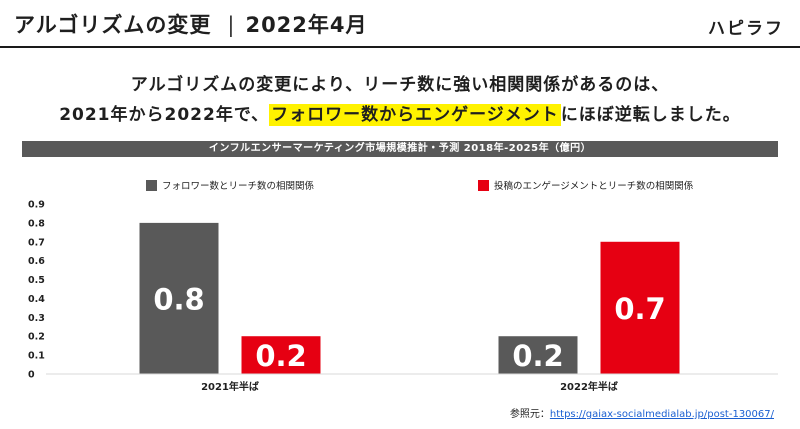  I want to click on title-underline, so click(400, 47).